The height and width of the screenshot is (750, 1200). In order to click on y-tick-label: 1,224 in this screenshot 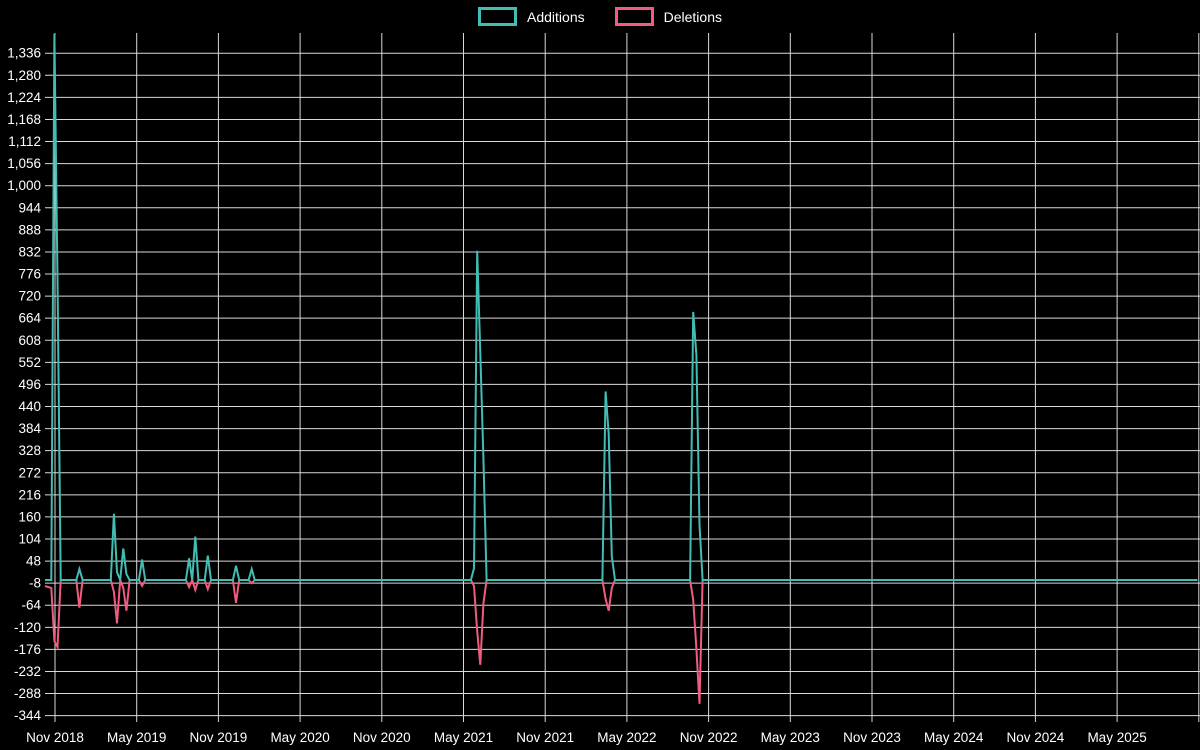, I will do `click(24, 97)`.